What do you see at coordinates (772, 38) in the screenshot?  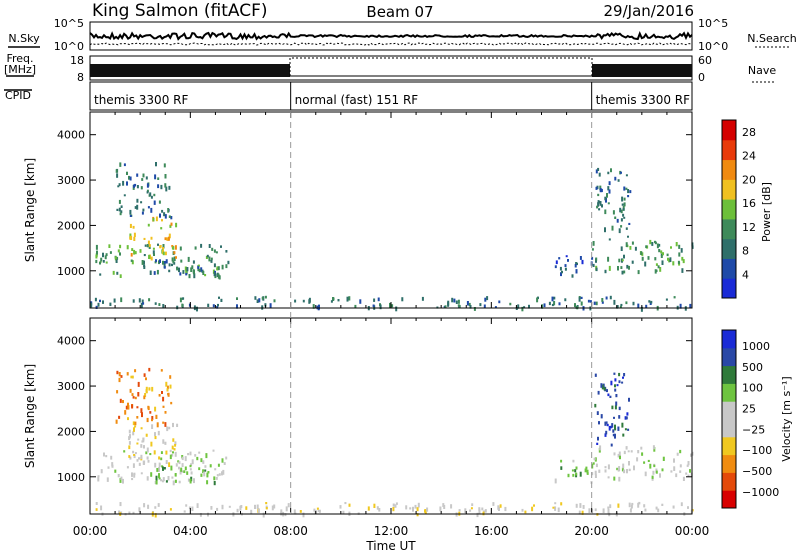 I see `nsearch-label: N.Search` at bounding box center [772, 38].